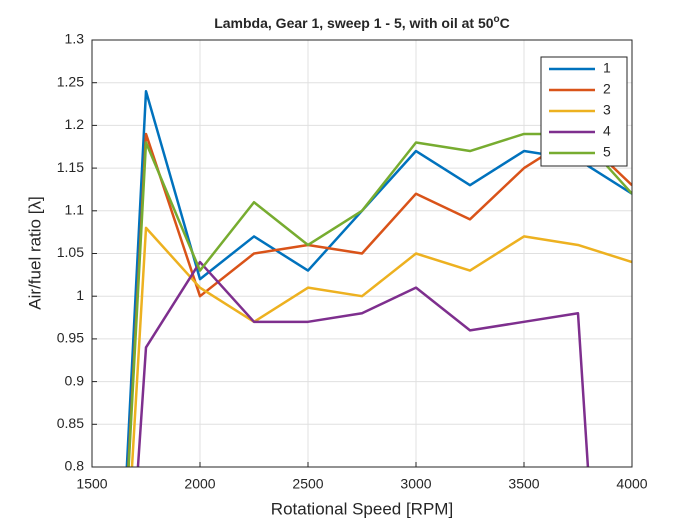 The image size is (700, 525). Describe the element at coordinates (497, 19) in the screenshot. I see `title-superscript: o` at that location.